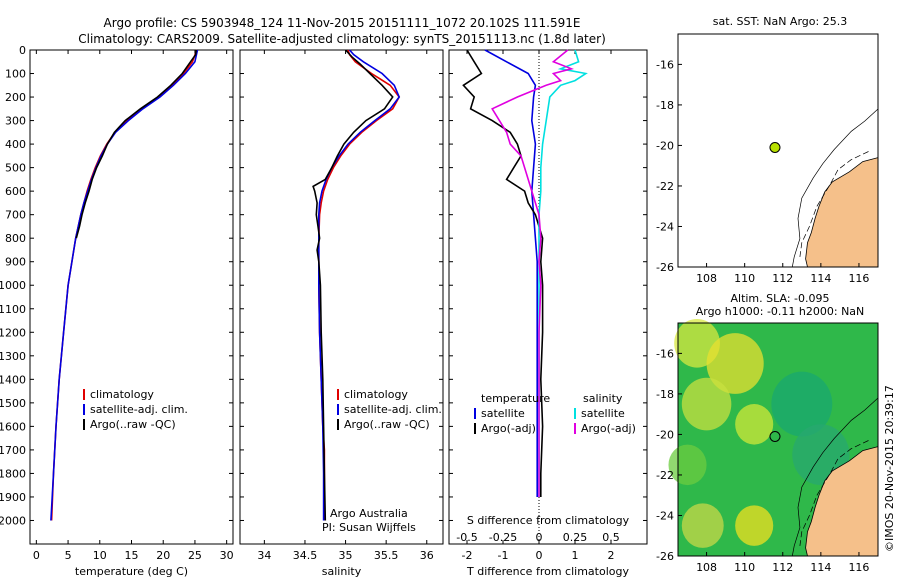 Image resolution: width=900 pixels, height=580 pixels. I want to click on s-tick-label: 0.5, so click(611, 537).